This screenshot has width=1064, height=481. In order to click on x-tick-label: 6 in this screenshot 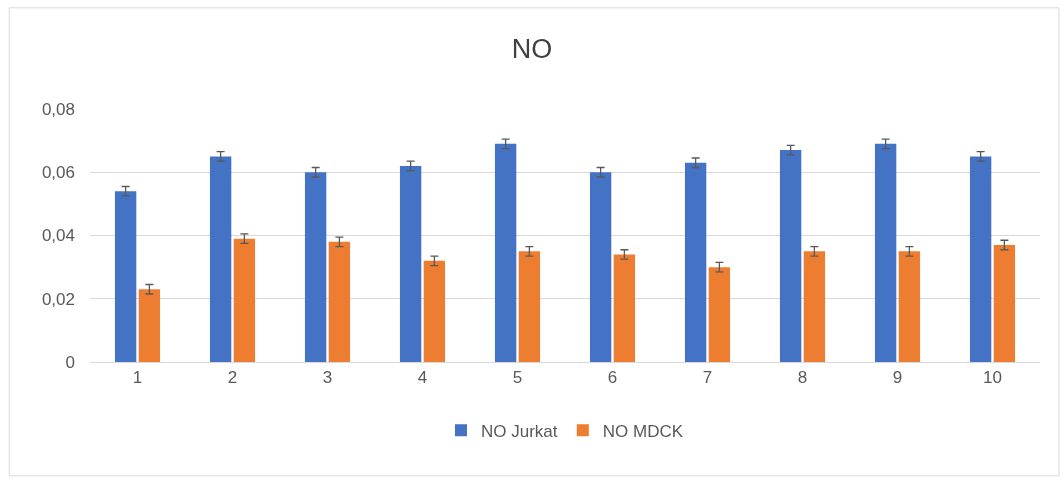, I will do `click(612, 378)`.